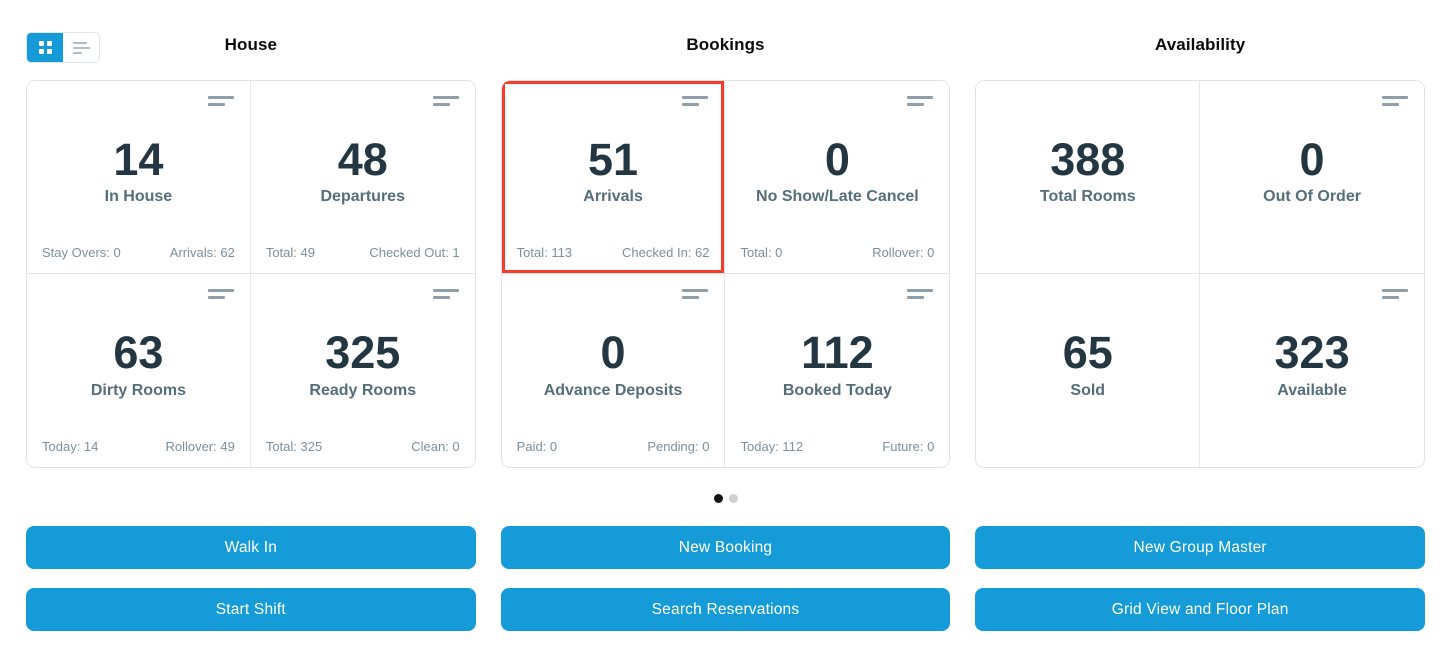  I want to click on header-row: House Bookings Availability, so click(725, 40).